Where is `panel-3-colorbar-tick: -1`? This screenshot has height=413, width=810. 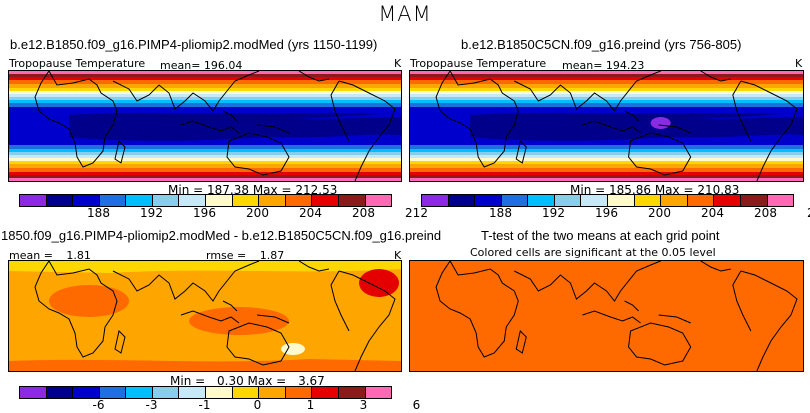 panel-3-colorbar-tick: -1 is located at coordinates (204, 405).